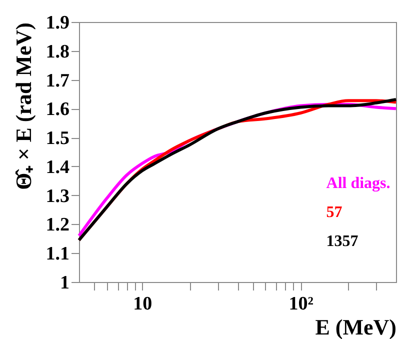  Describe the element at coordinates (58, 109) in the screenshot. I see `y-tick-label: 1.6` at that location.